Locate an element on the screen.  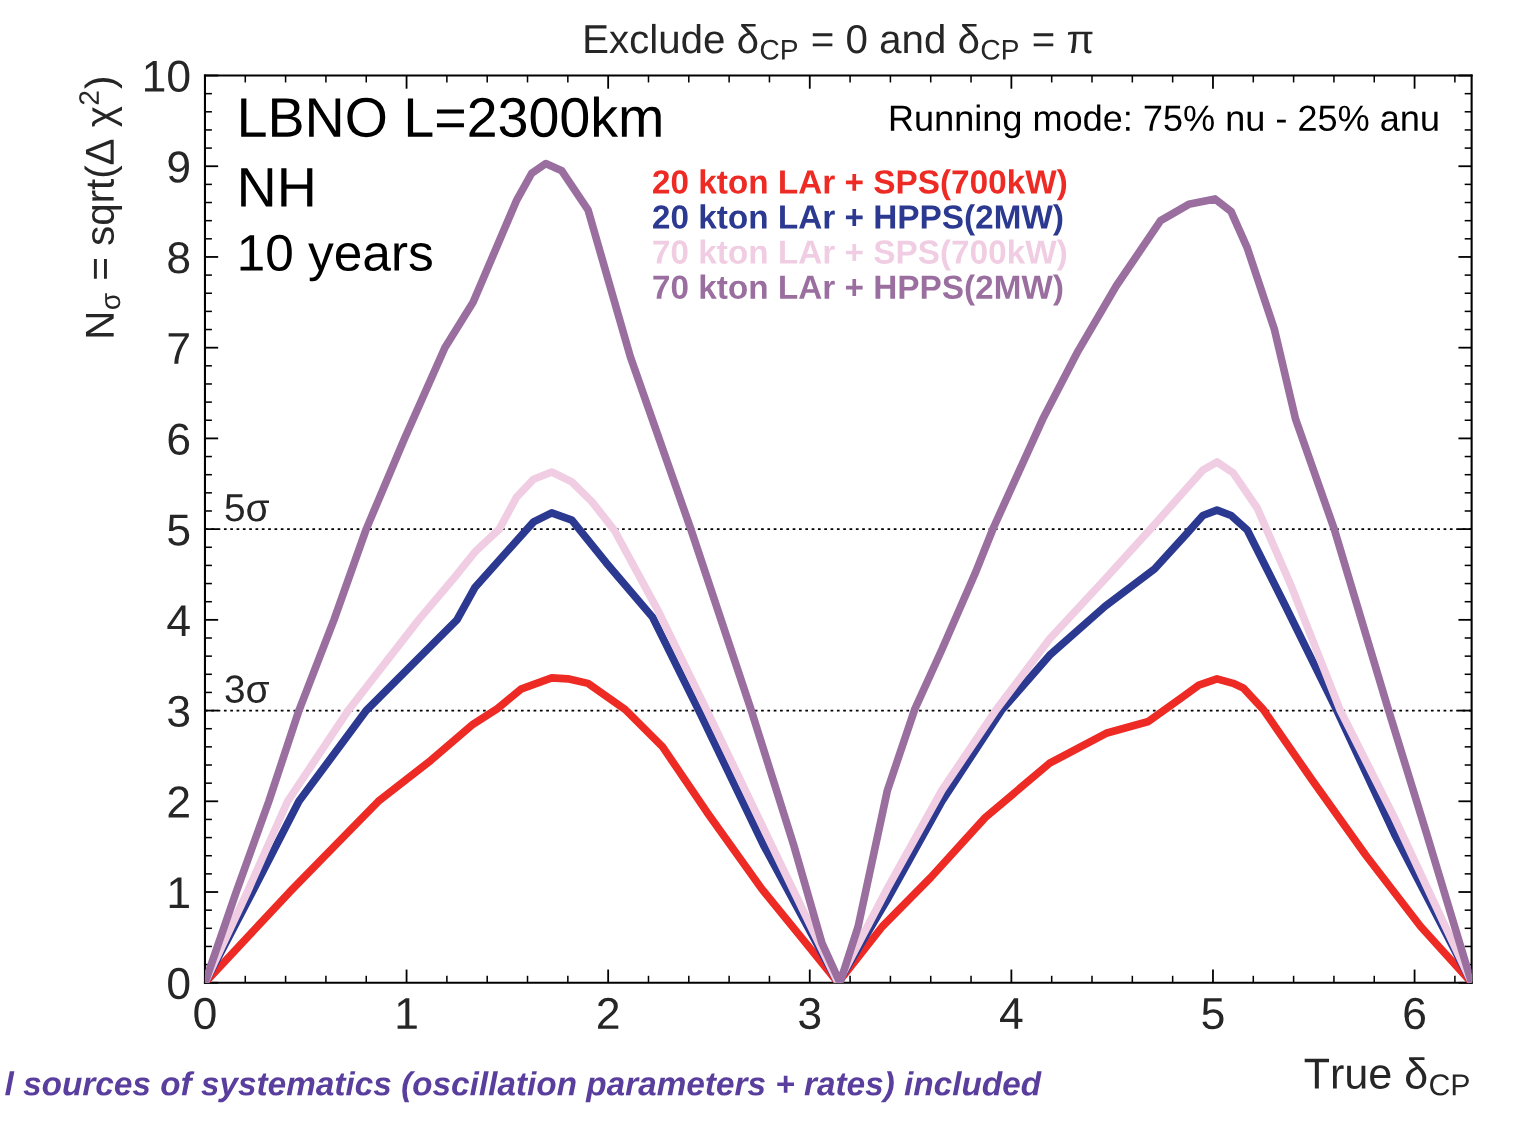
ref-line-label: 3σ is located at coordinates (247, 689).